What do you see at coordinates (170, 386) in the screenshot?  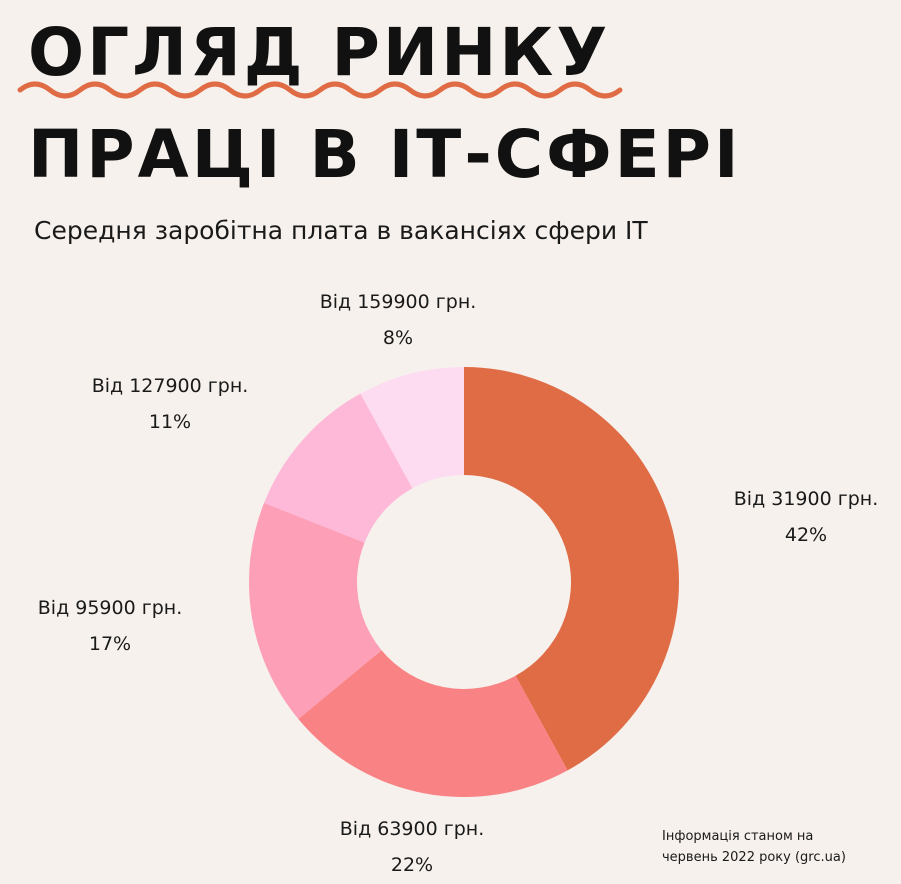 I see `slice-label-text: Від 127900 грн.` at bounding box center [170, 386].